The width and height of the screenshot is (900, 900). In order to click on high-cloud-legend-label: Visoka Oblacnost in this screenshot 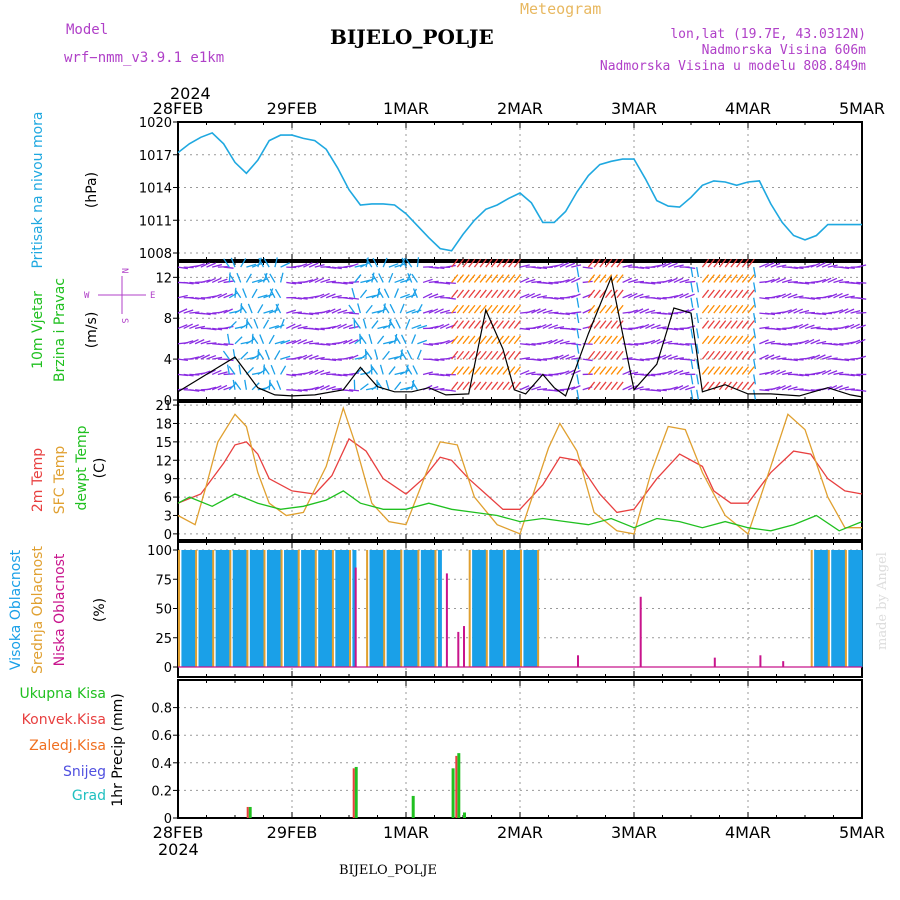, I will do `click(16, 609)`.